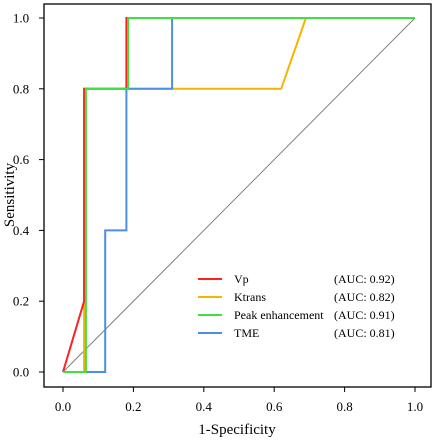 The image size is (434, 440). What do you see at coordinates (204, 406) in the screenshot?
I see `x-tick-label: 0.4` at bounding box center [204, 406].